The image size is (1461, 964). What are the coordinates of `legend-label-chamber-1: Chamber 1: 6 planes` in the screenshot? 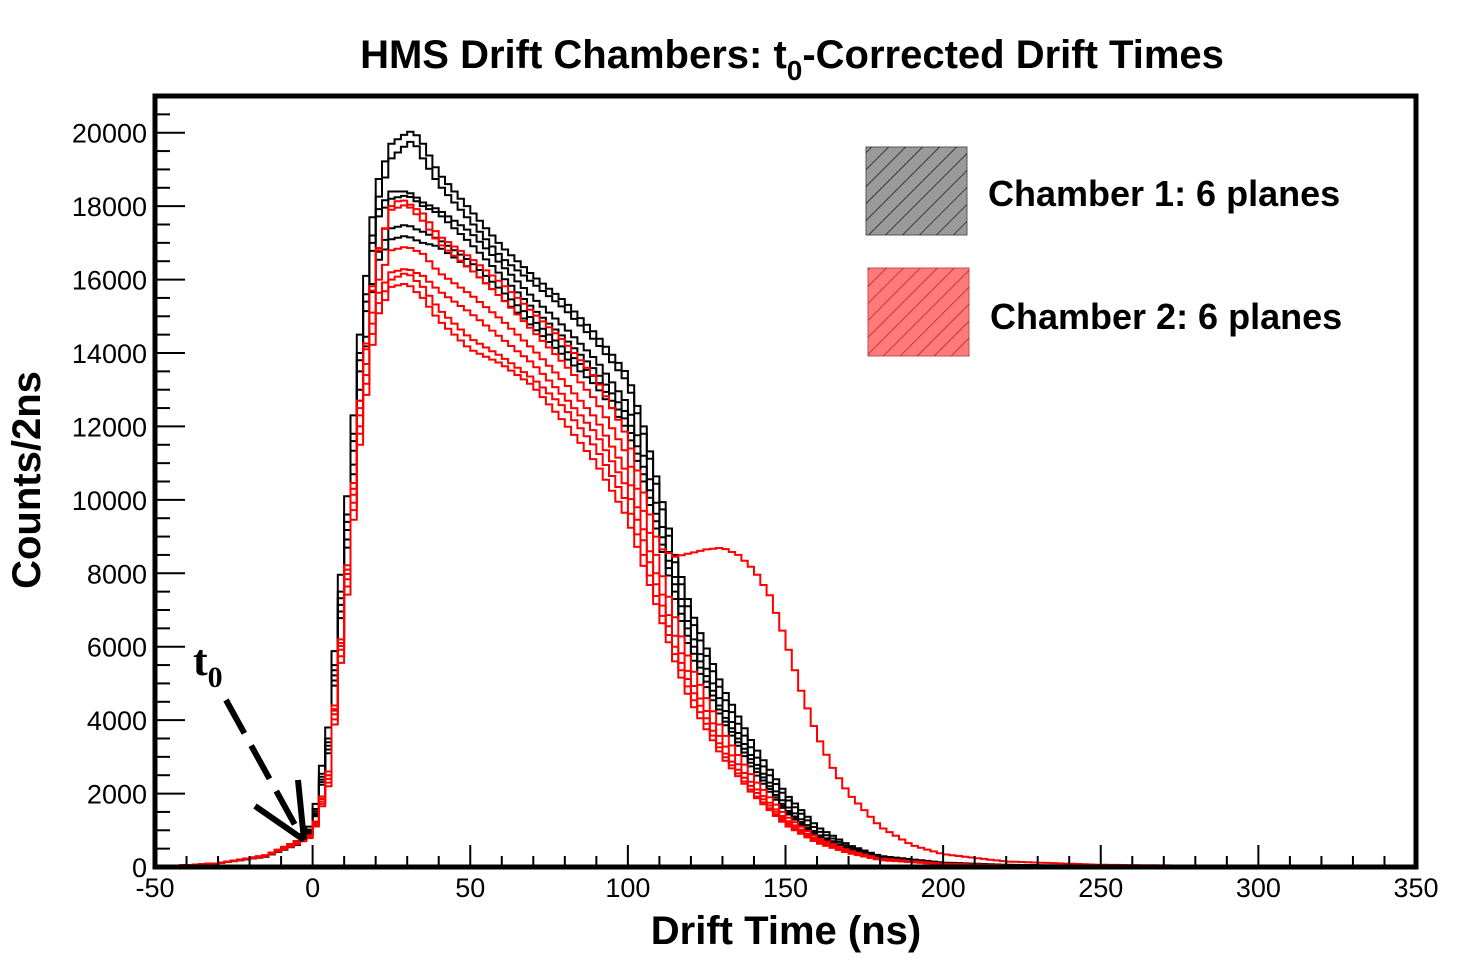 It's located at (1164, 193).